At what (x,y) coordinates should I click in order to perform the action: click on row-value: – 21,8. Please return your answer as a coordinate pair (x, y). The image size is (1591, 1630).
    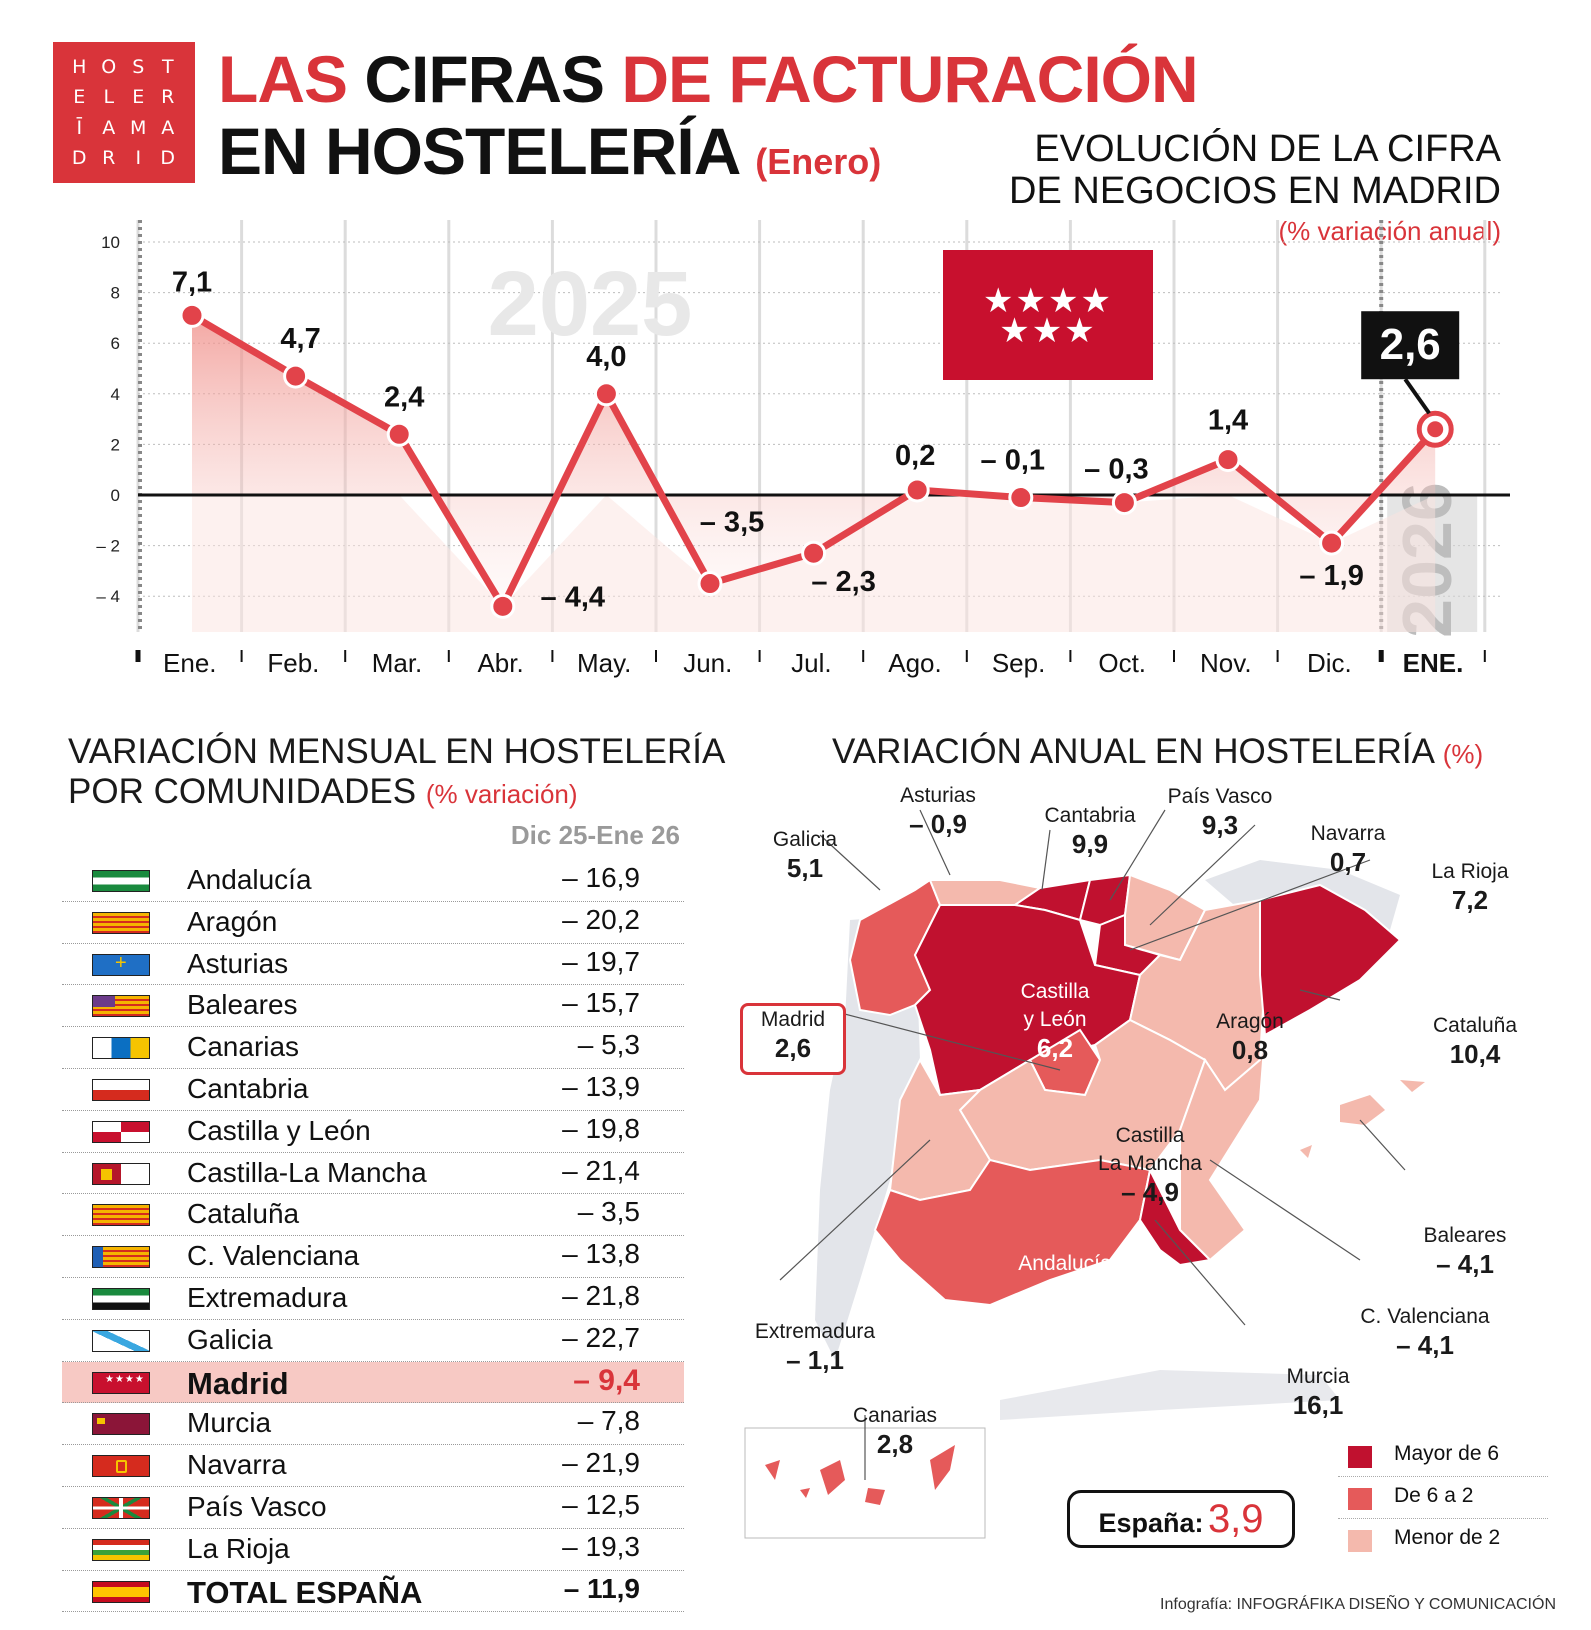
    Looking at the image, I should click on (601, 1295).